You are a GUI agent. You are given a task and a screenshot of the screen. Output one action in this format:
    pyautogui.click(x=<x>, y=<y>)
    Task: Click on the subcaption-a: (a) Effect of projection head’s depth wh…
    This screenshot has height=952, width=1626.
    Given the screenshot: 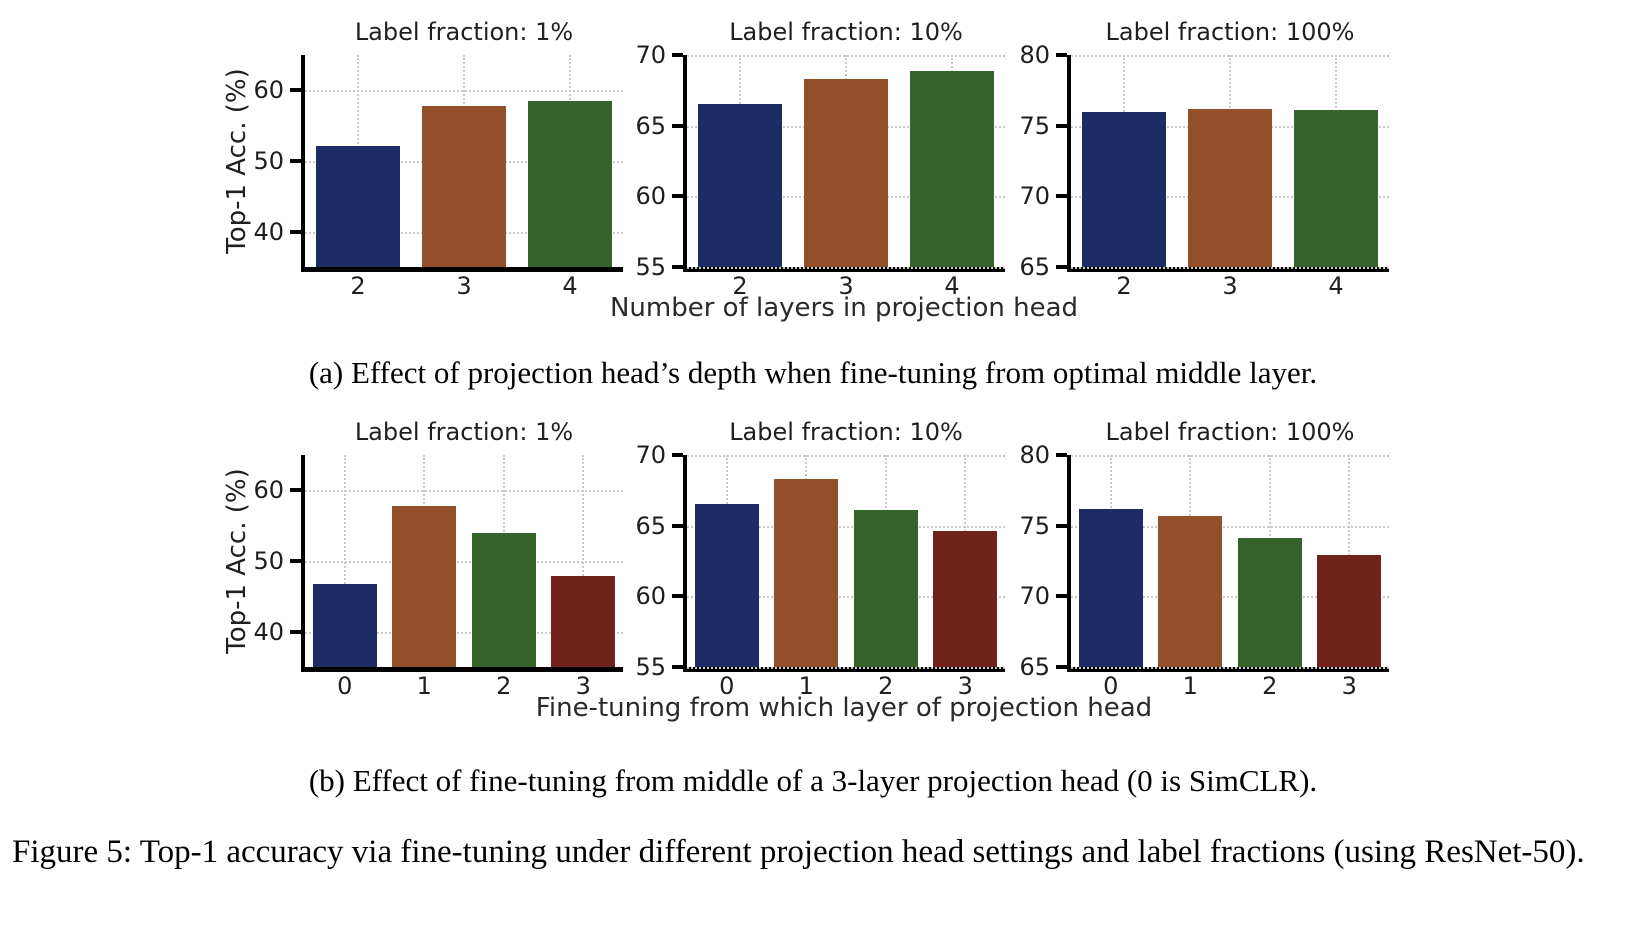 What is the action you would take?
    pyautogui.click(x=813, y=372)
    